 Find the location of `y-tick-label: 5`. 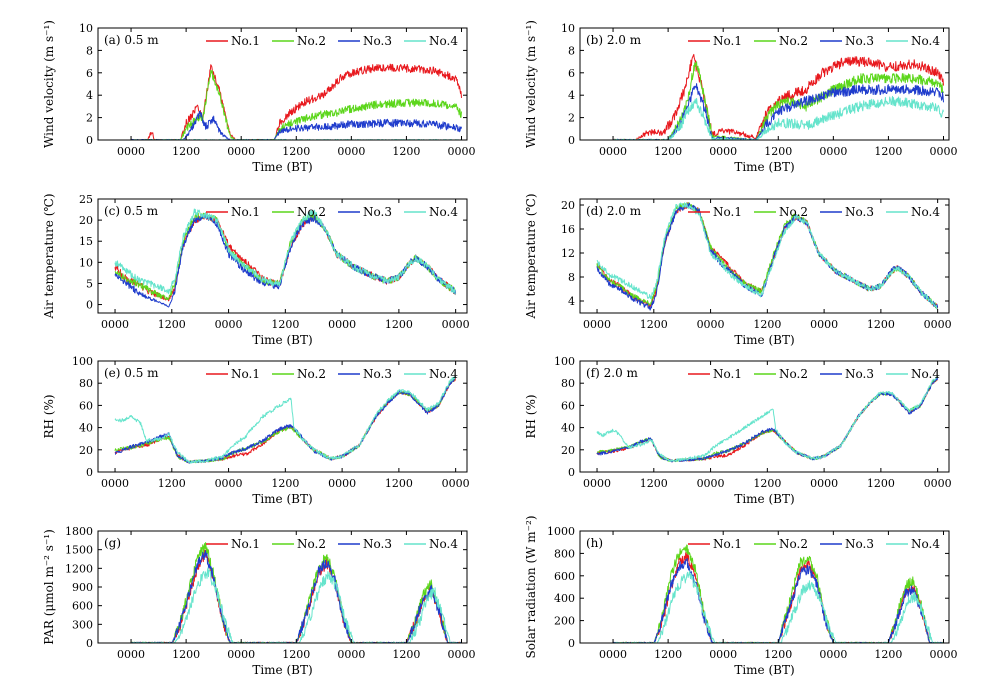

y-tick-label: 5 is located at coordinates (89, 283).